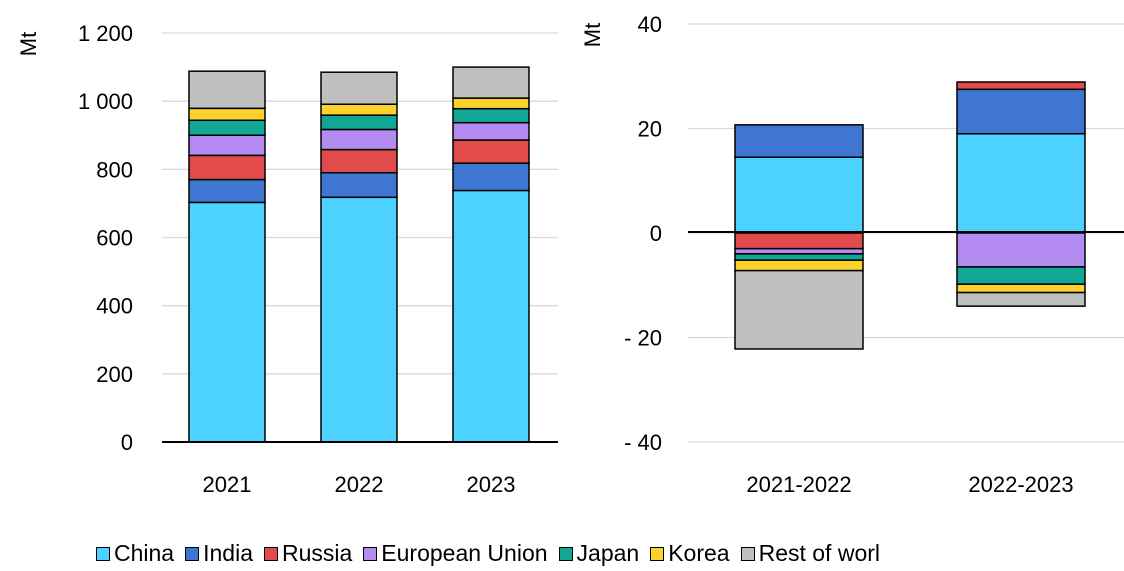 The height and width of the screenshot is (571, 1124). I want to click on y-tick-label: 400, so click(114, 306).